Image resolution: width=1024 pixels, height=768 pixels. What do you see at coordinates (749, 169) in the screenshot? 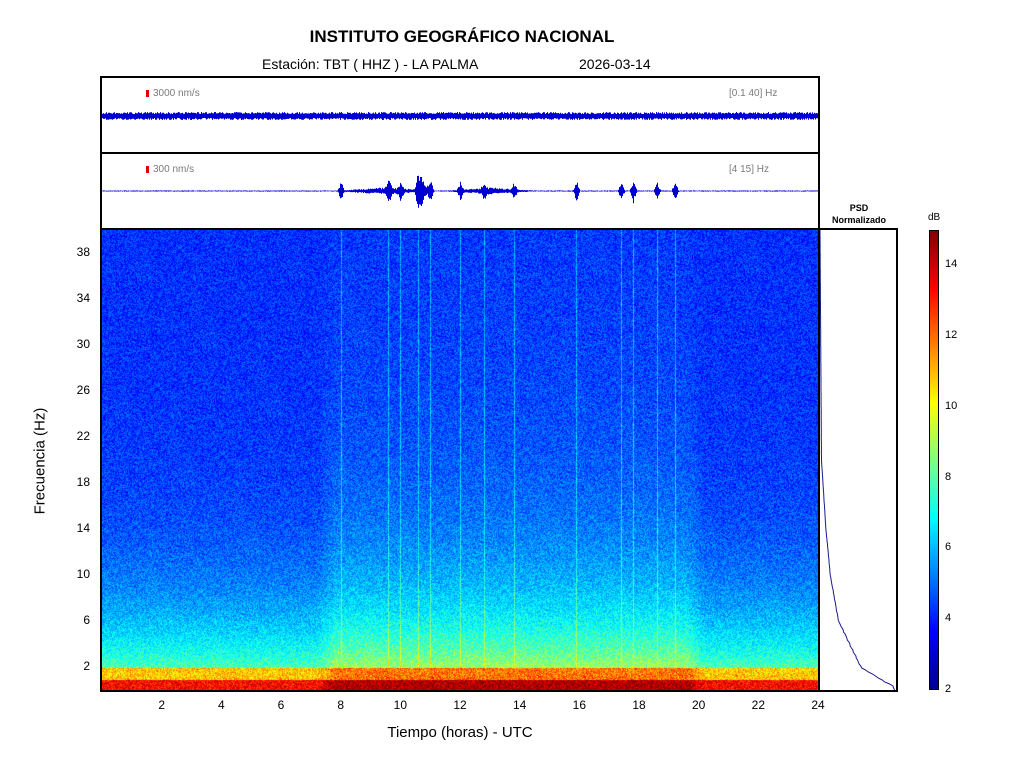
I see `band-label: [4 15] Hz` at bounding box center [749, 169].